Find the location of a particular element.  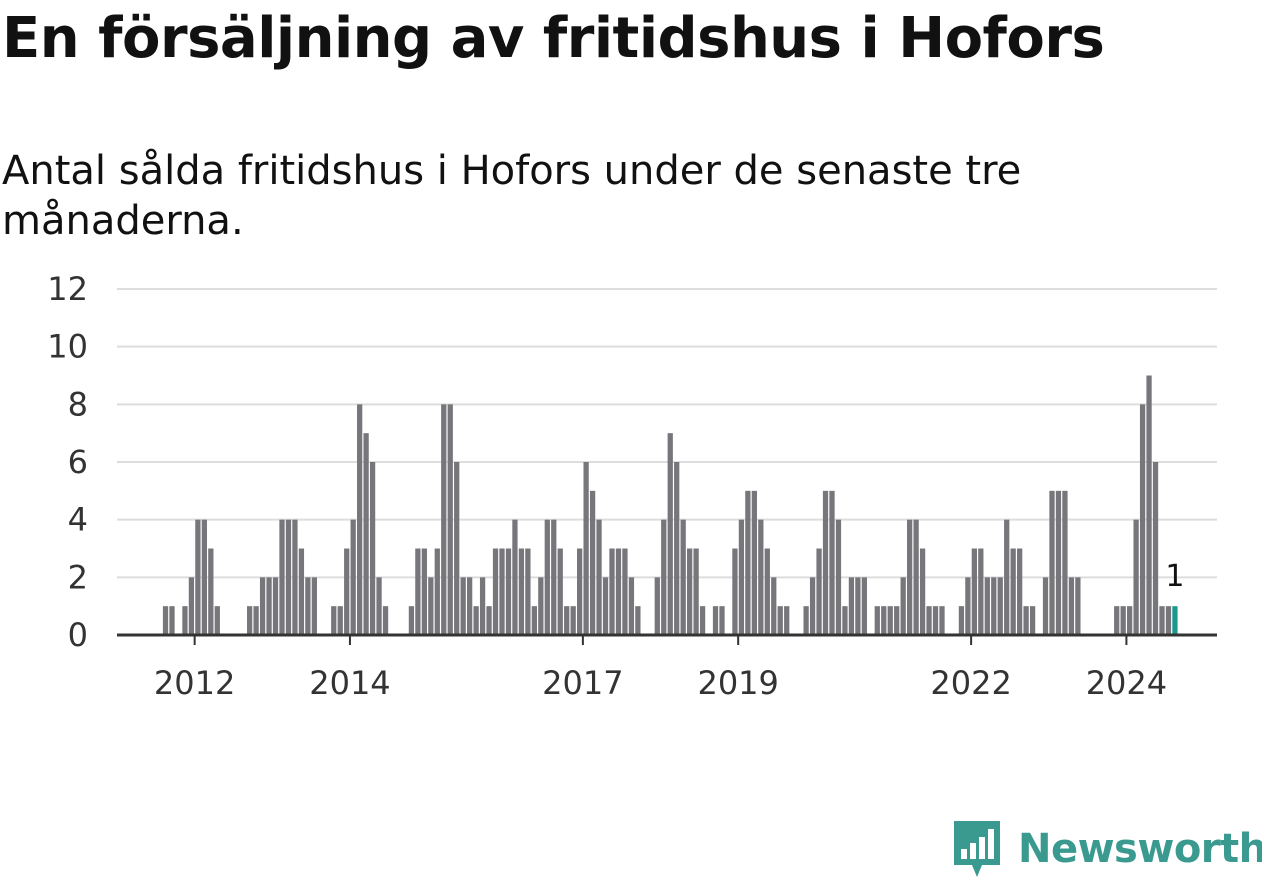

newsworthy-logo: Newsworthy is located at coordinates (1107, 849).